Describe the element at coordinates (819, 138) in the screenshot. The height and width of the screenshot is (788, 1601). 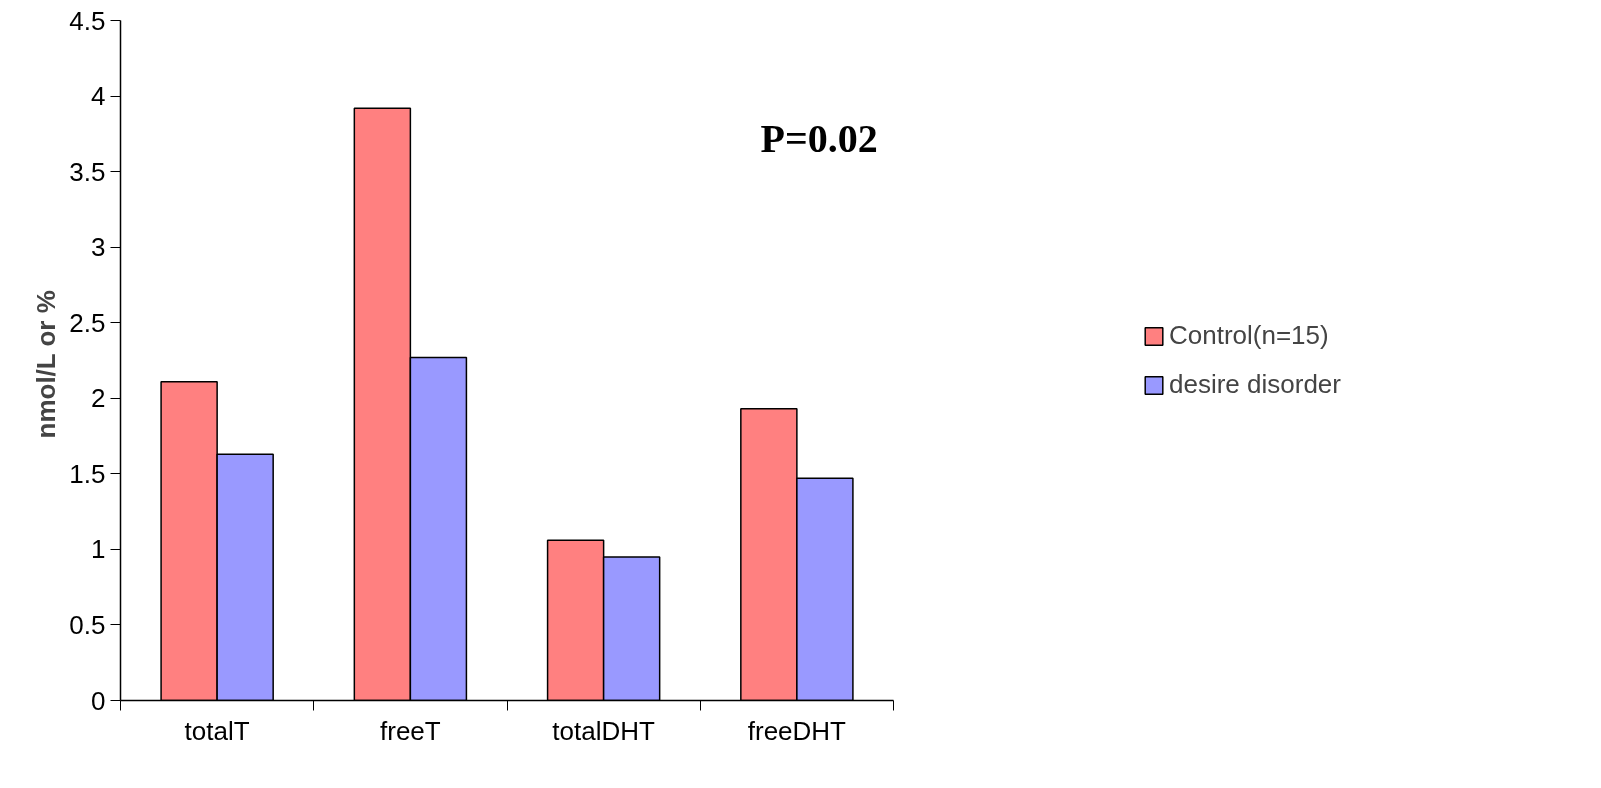
I see `annotation: P=0.02` at that location.